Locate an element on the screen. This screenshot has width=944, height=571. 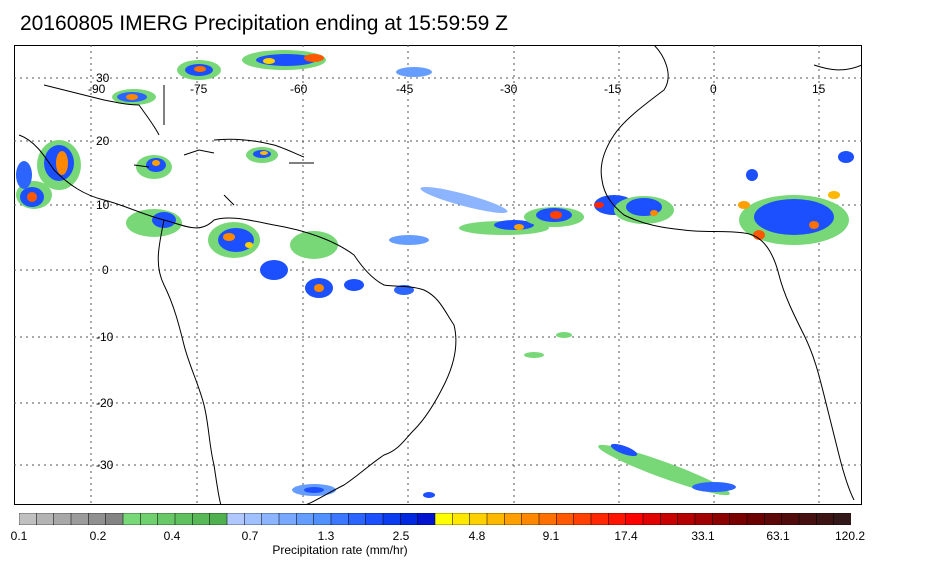
latitude-labels: 30 20 10 0 -10 -20 -30 is located at coordinates (105, 271).